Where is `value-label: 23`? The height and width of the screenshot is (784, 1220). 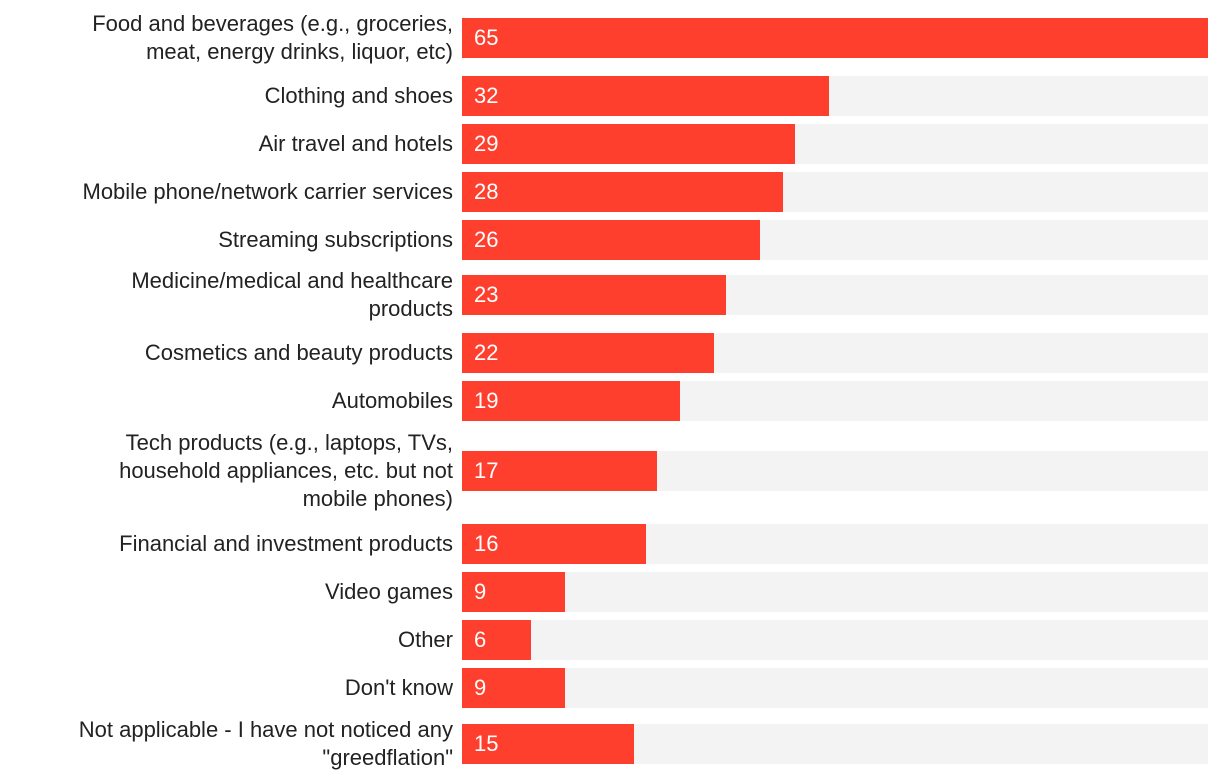
value-label: 23 is located at coordinates (486, 294).